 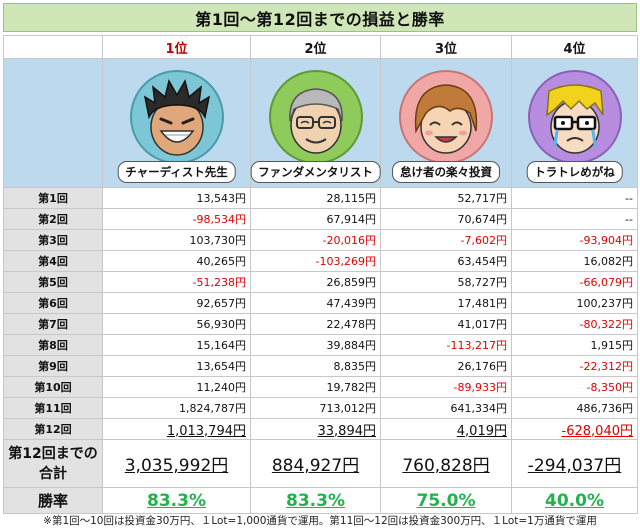 What do you see at coordinates (315, 123) in the screenshot?
I see `participant-2-cell: ファンダメンタリスト` at bounding box center [315, 123].